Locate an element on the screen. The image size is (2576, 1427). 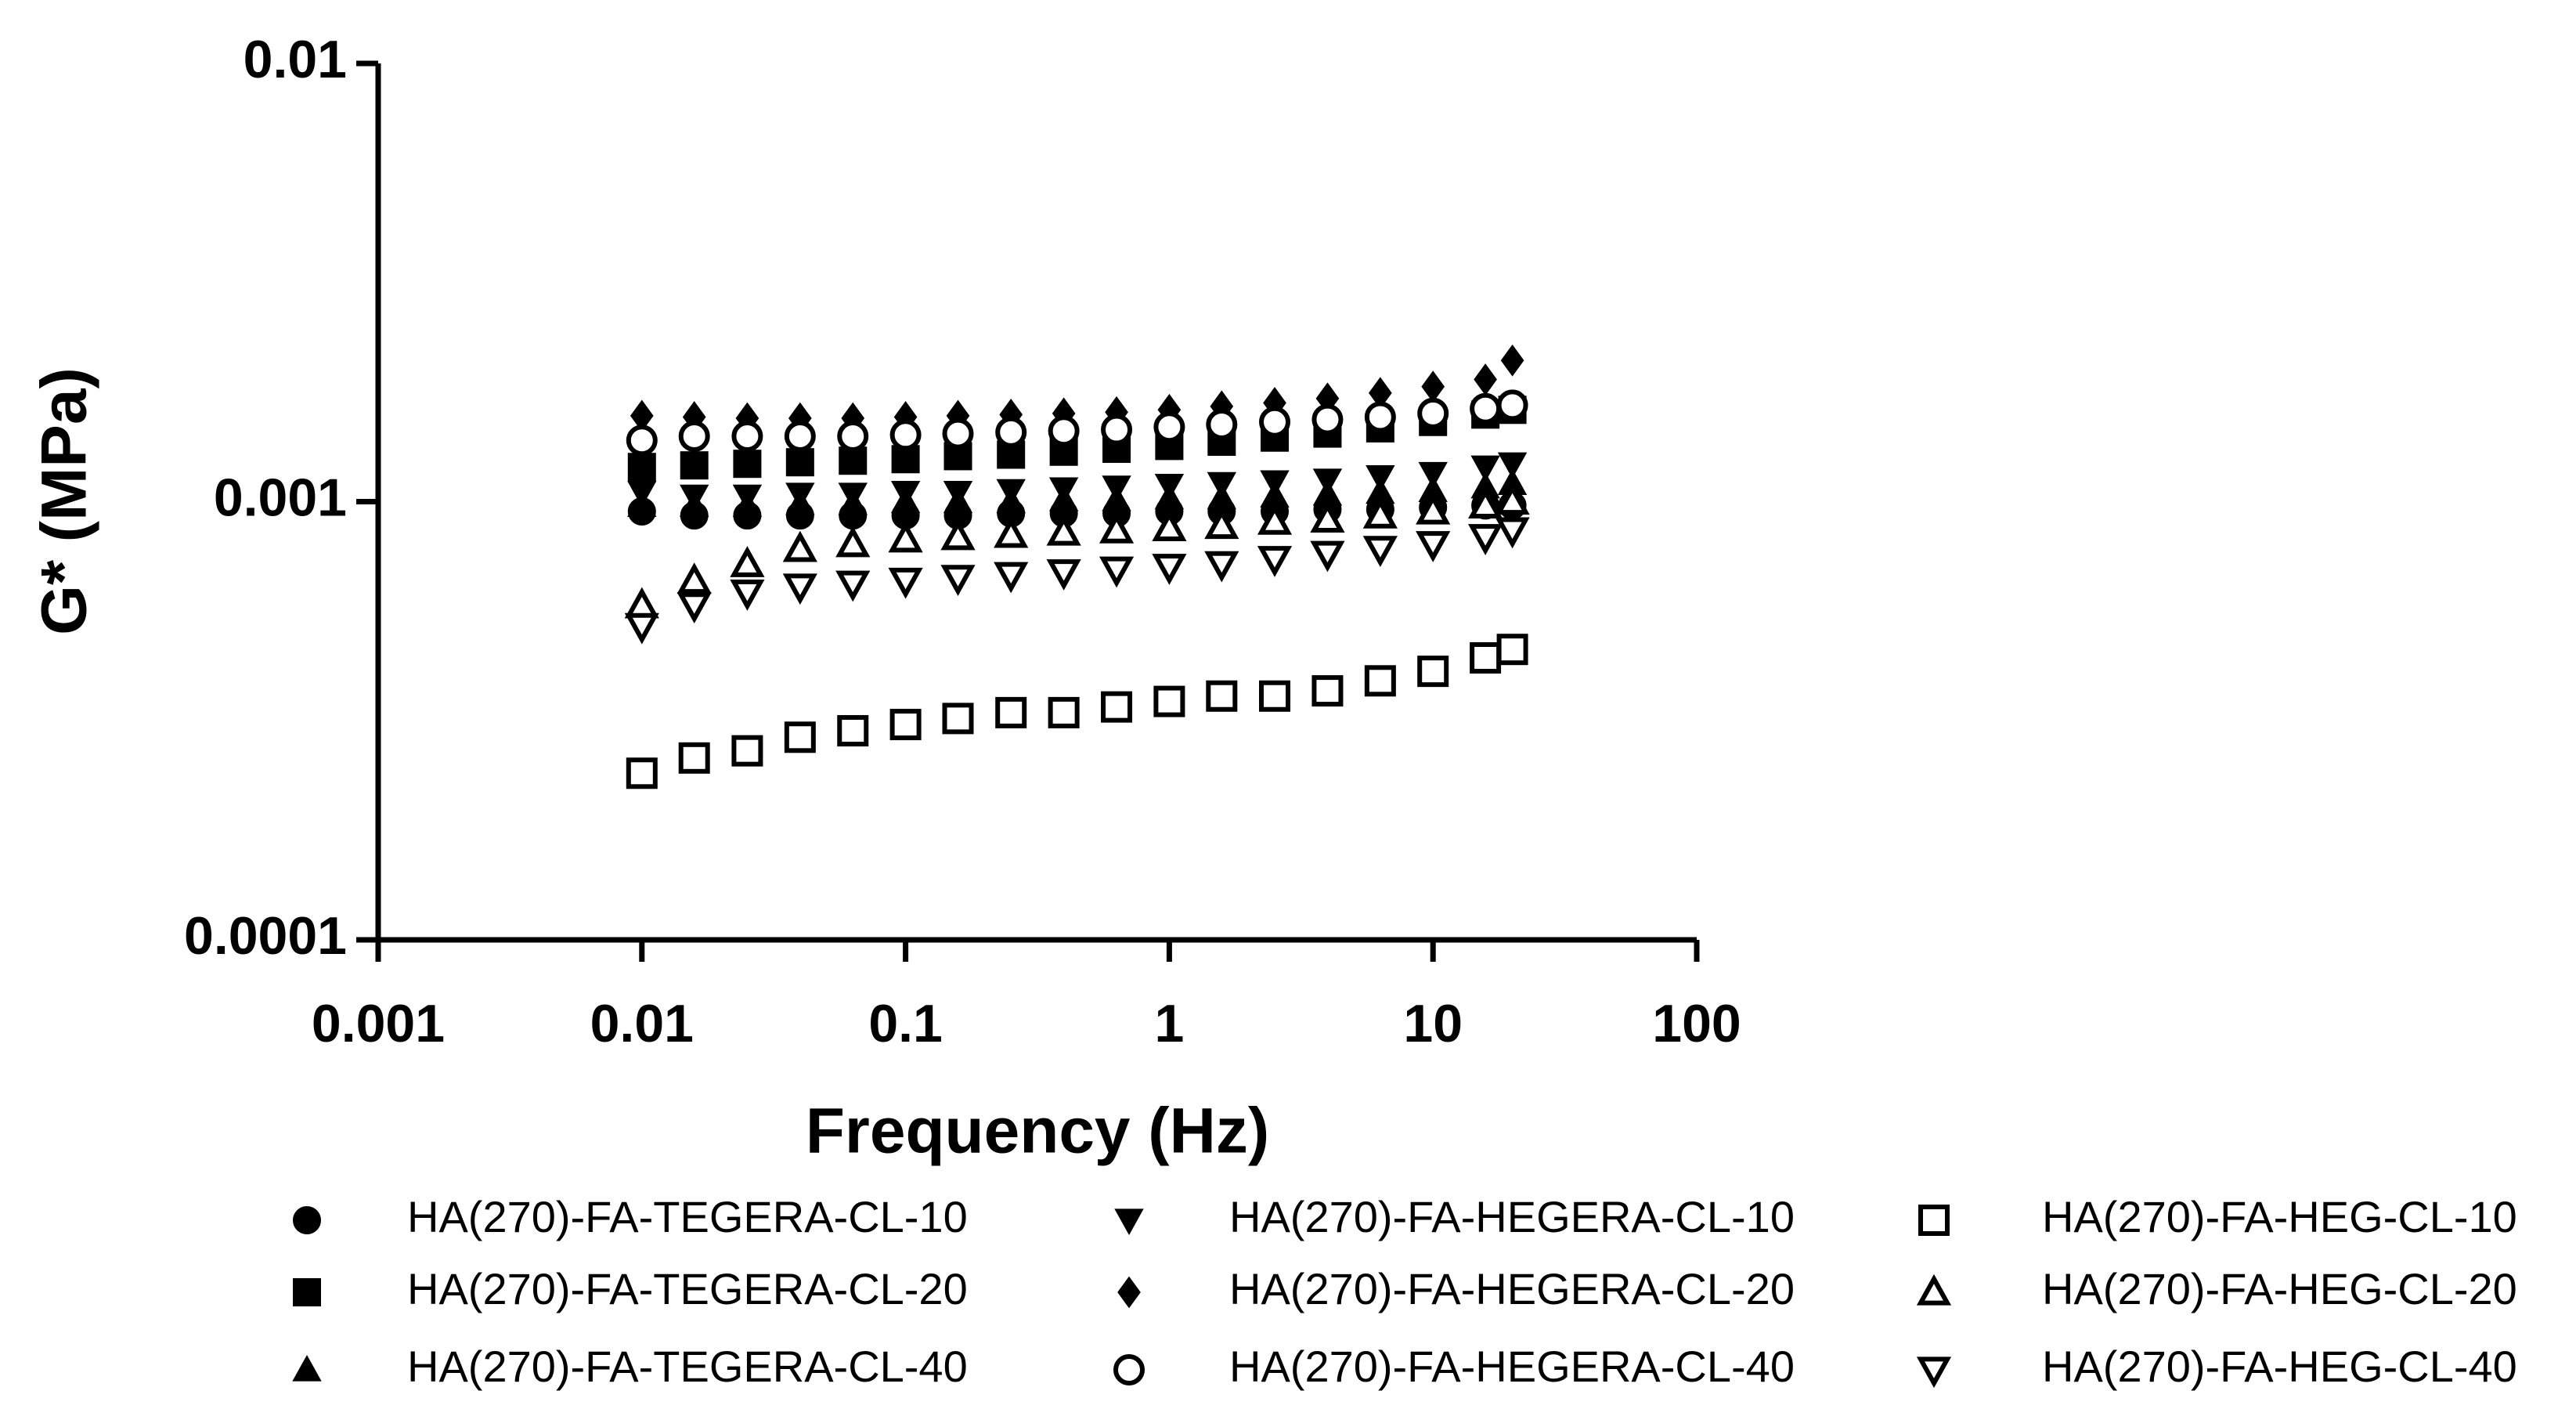
x-tick-label: 1 is located at coordinates (1169, 1023).